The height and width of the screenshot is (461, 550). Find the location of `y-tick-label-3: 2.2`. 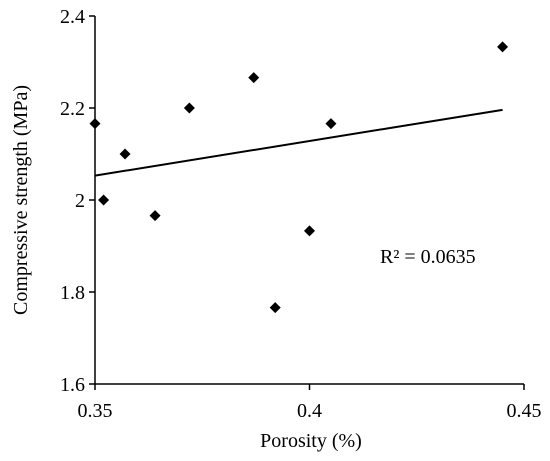

y-tick-label-3: 2.2 is located at coordinates (72, 109).